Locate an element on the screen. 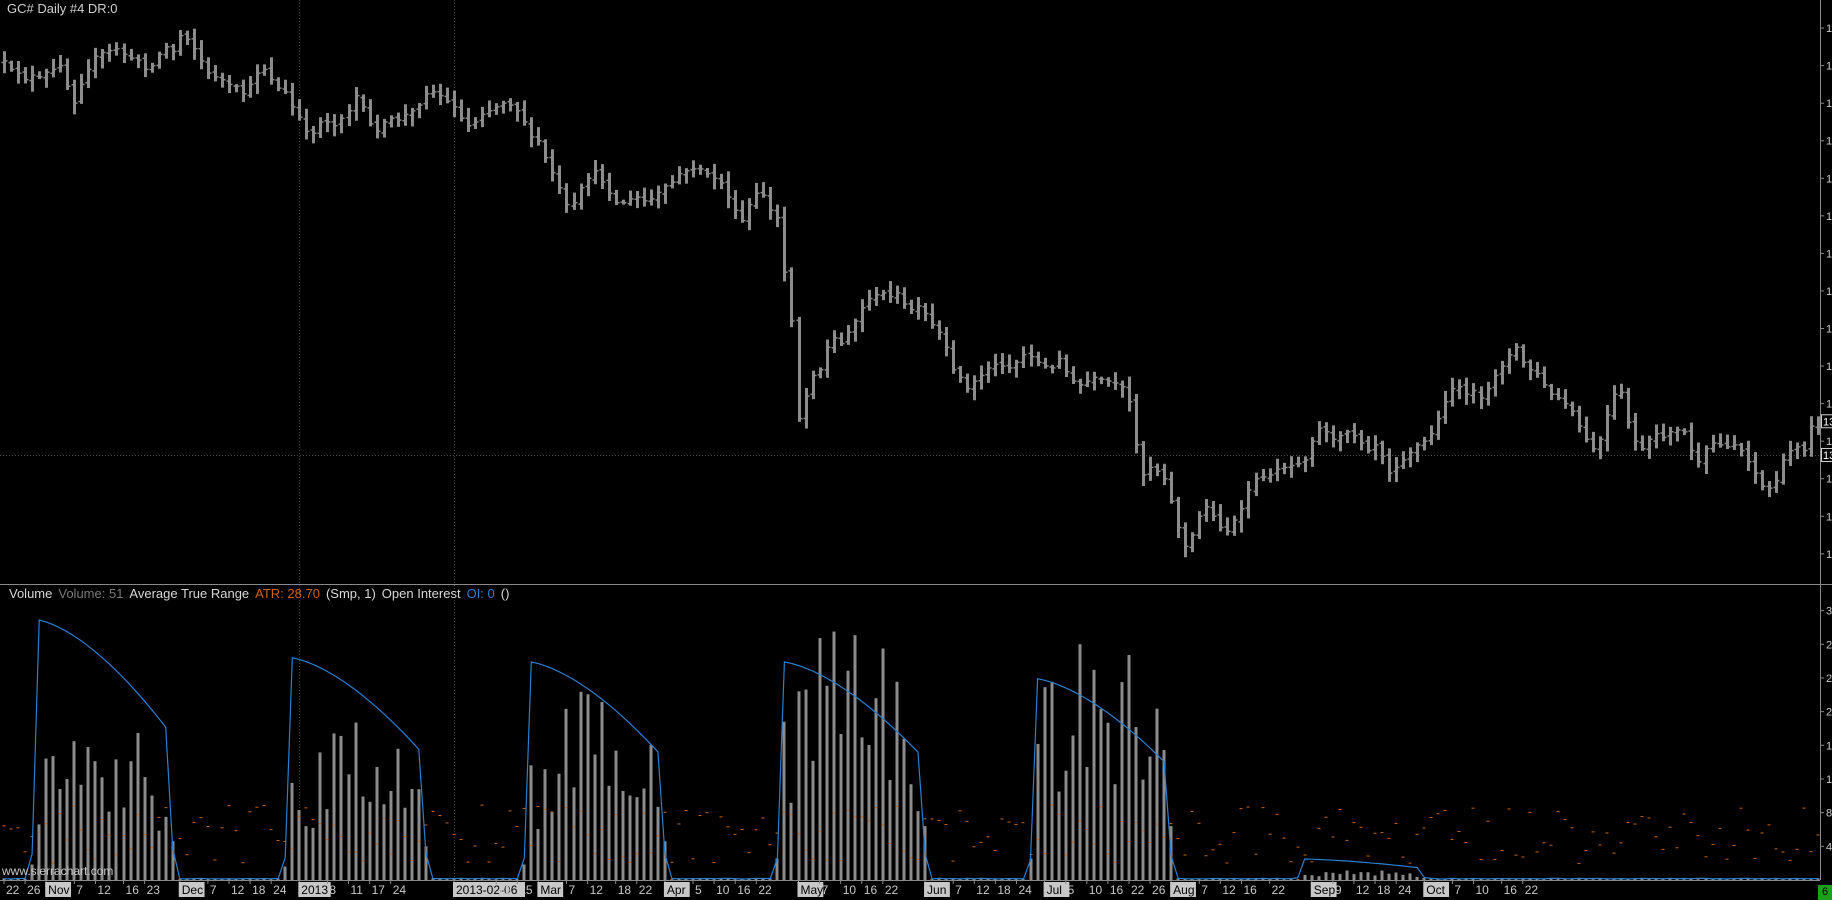  time-axis-day-label: 25 is located at coordinates (526, 890).